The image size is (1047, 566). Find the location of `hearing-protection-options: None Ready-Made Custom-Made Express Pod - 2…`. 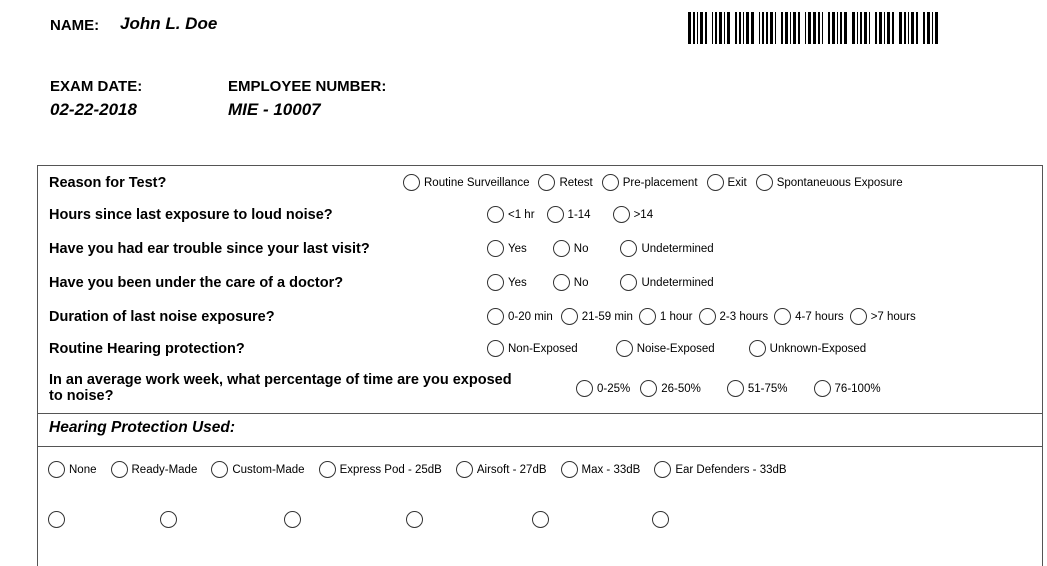

hearing-protection-options: None Ready-Made Custom-Made Express Pod - 2… is located at coordinates (424, 469).